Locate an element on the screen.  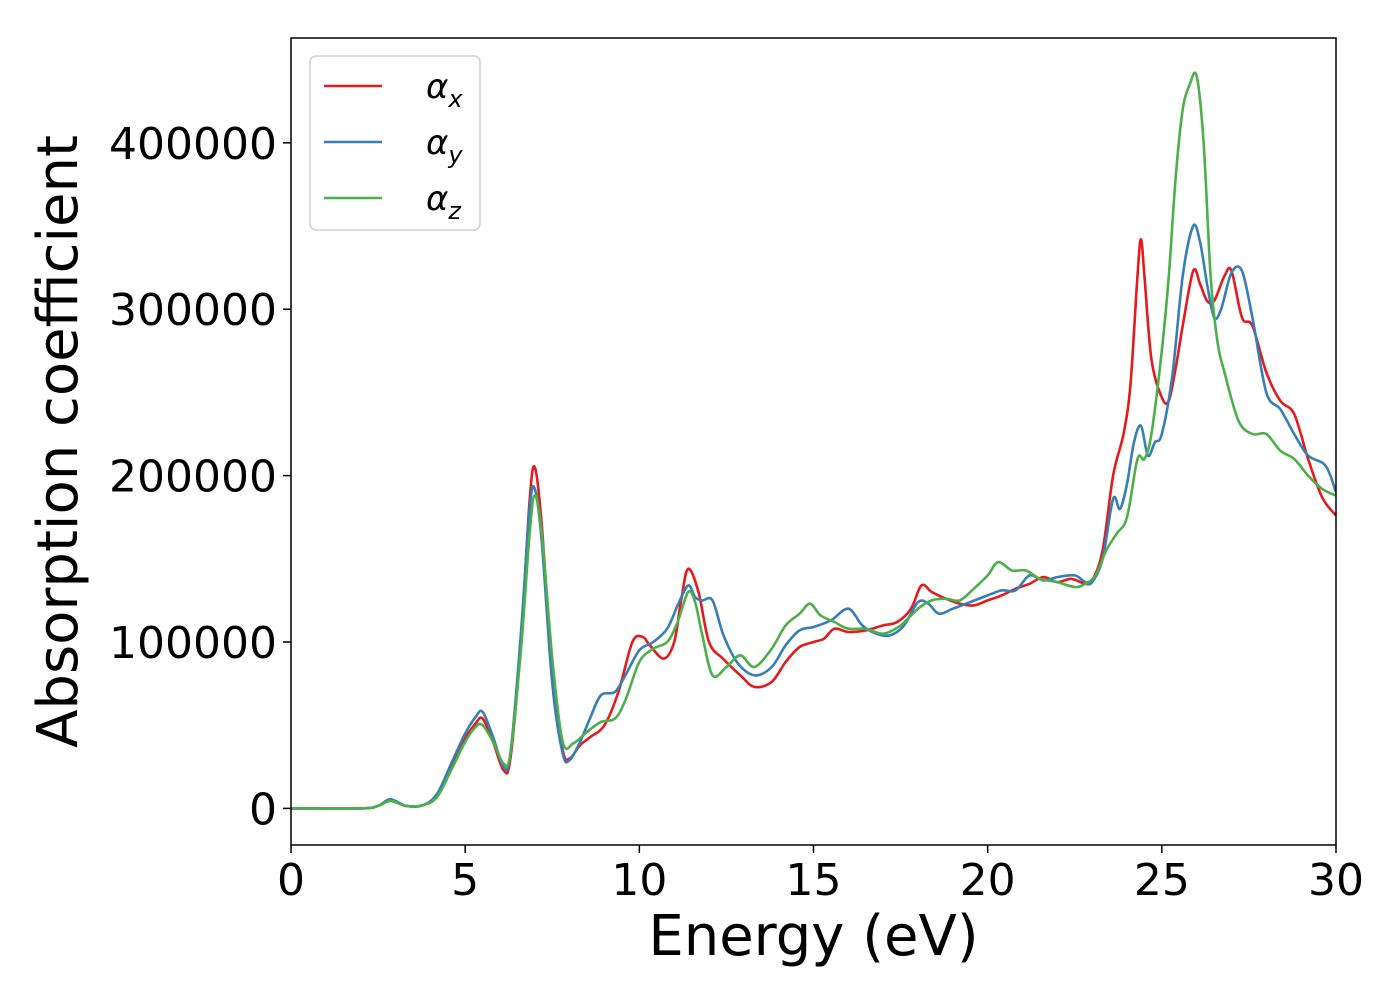
legend-label-y: αy is located at coordinates (444, 146).